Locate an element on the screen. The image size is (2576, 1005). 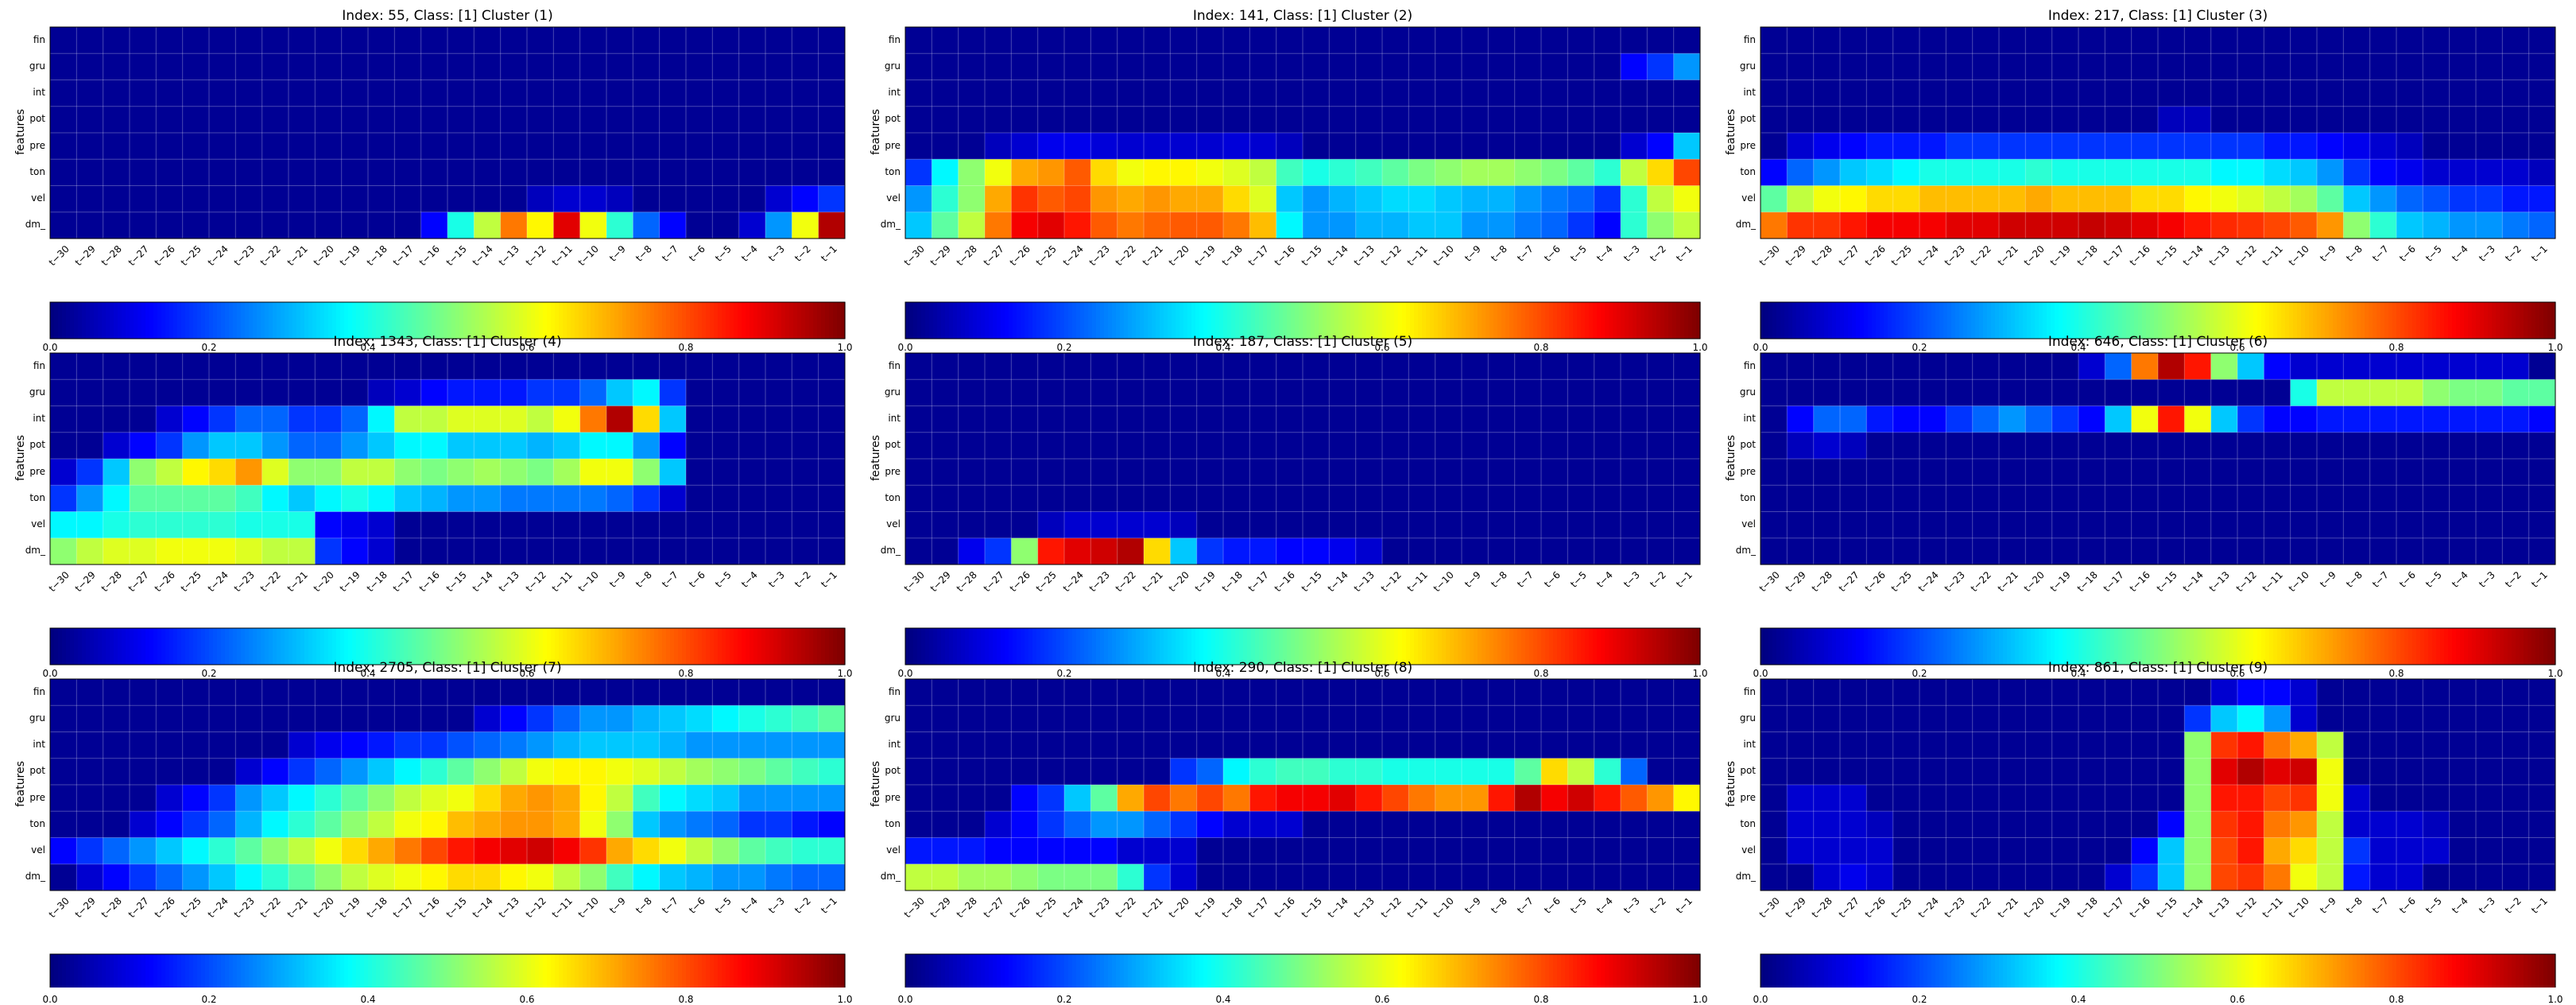
colorbar-tick-label: 0.2 is located at coordinates (1064, 347).